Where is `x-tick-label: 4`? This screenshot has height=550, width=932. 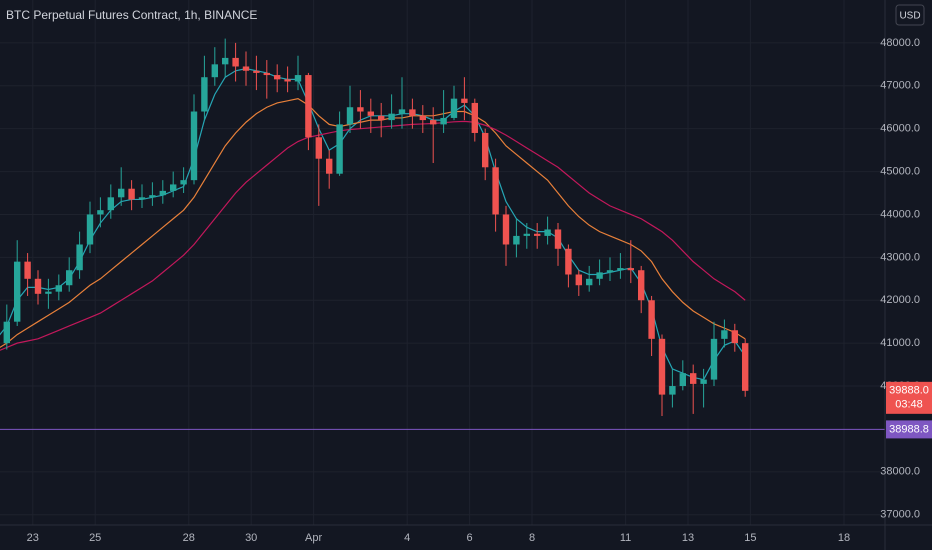
x-tick-label: 4 is located at coordinates (407, 538).